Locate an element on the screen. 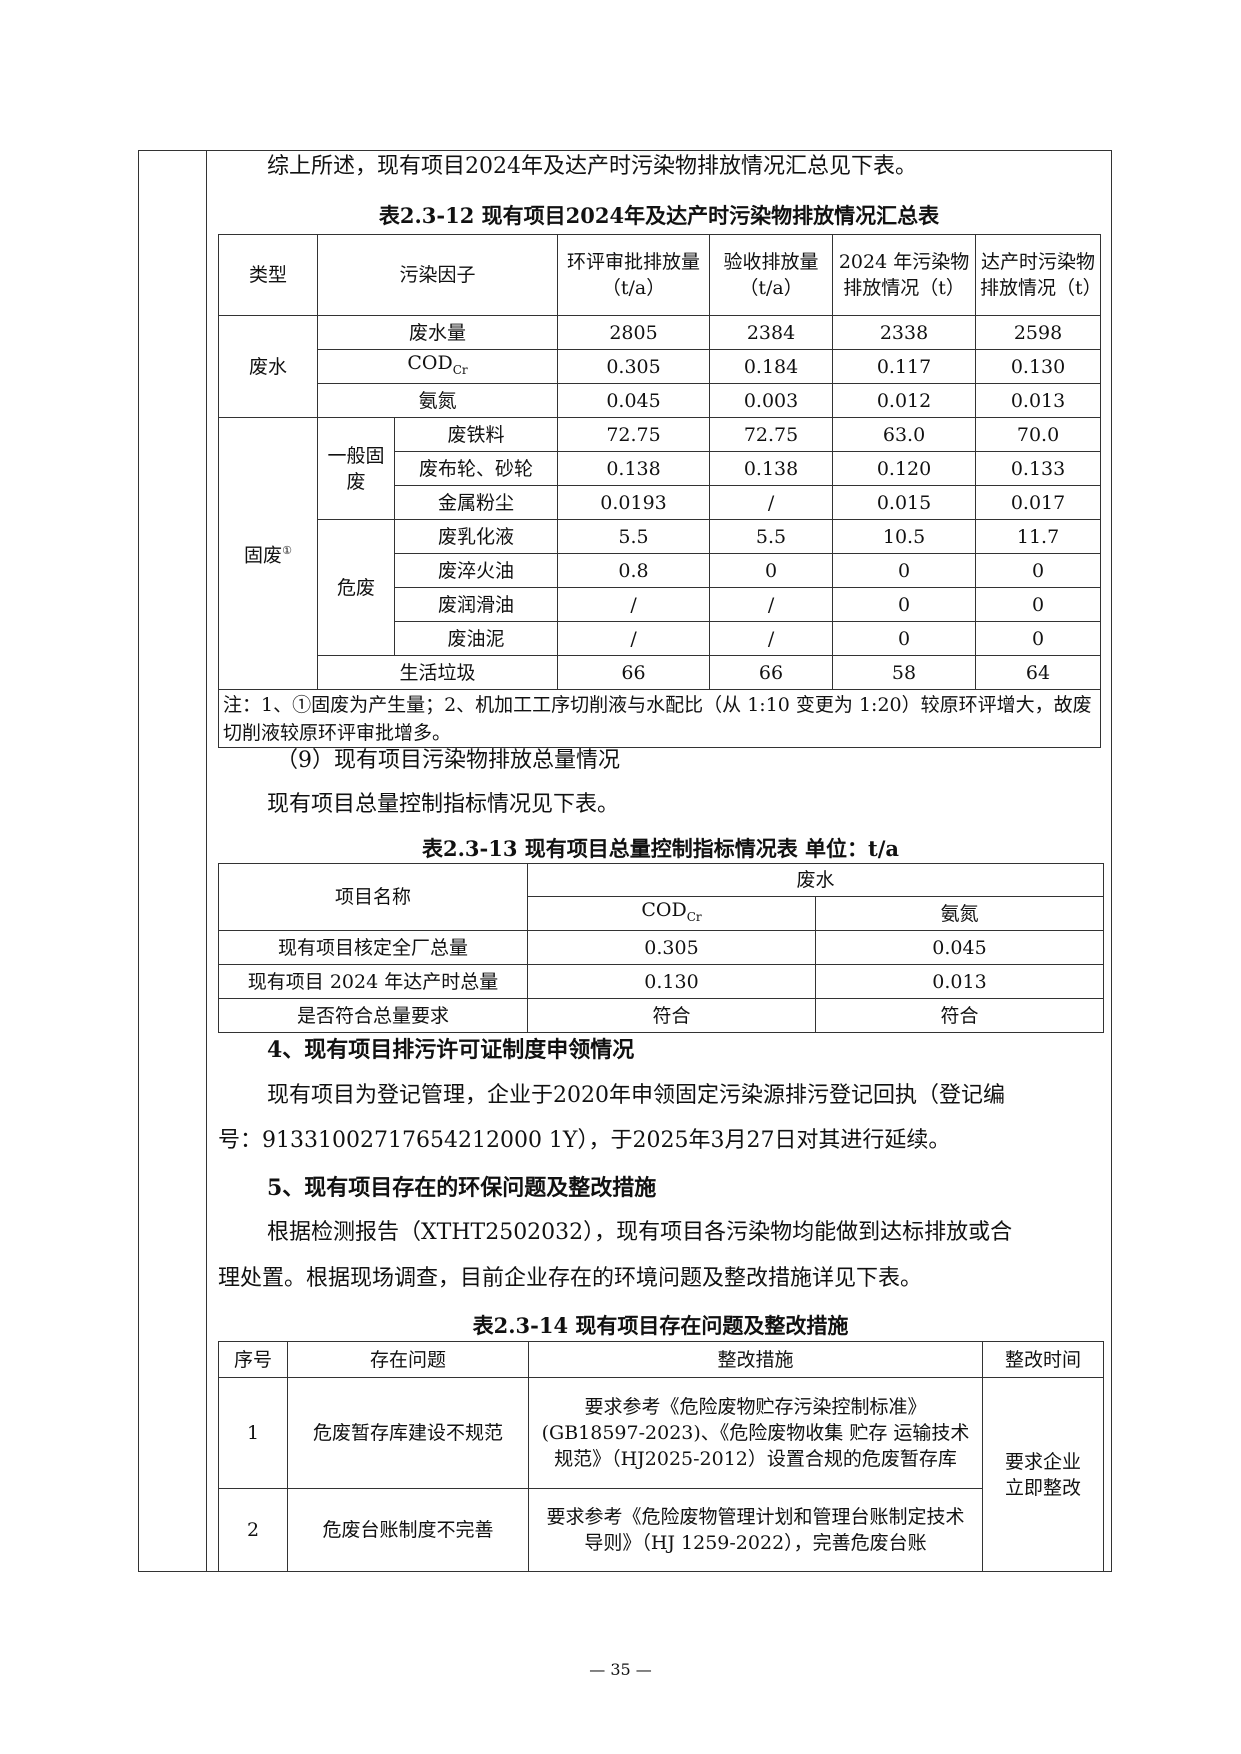 The width and height of the screenshot is (1241, 1754). value-cell: 58 is located at coordinates (904, 672).